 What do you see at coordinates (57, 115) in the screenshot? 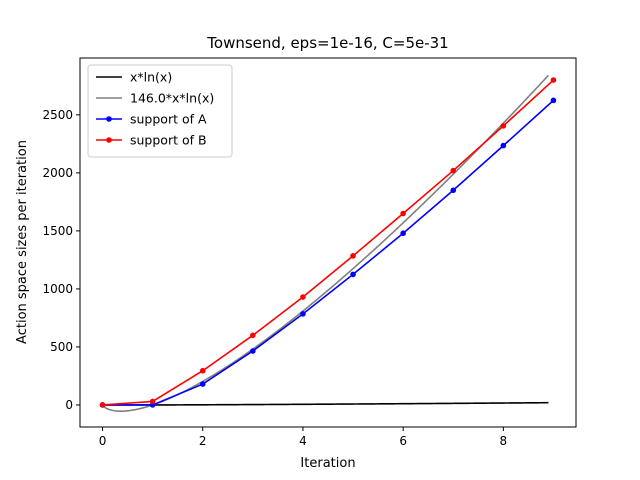
I see `y-tick-label: 2500` at bounding box center [57, 115].